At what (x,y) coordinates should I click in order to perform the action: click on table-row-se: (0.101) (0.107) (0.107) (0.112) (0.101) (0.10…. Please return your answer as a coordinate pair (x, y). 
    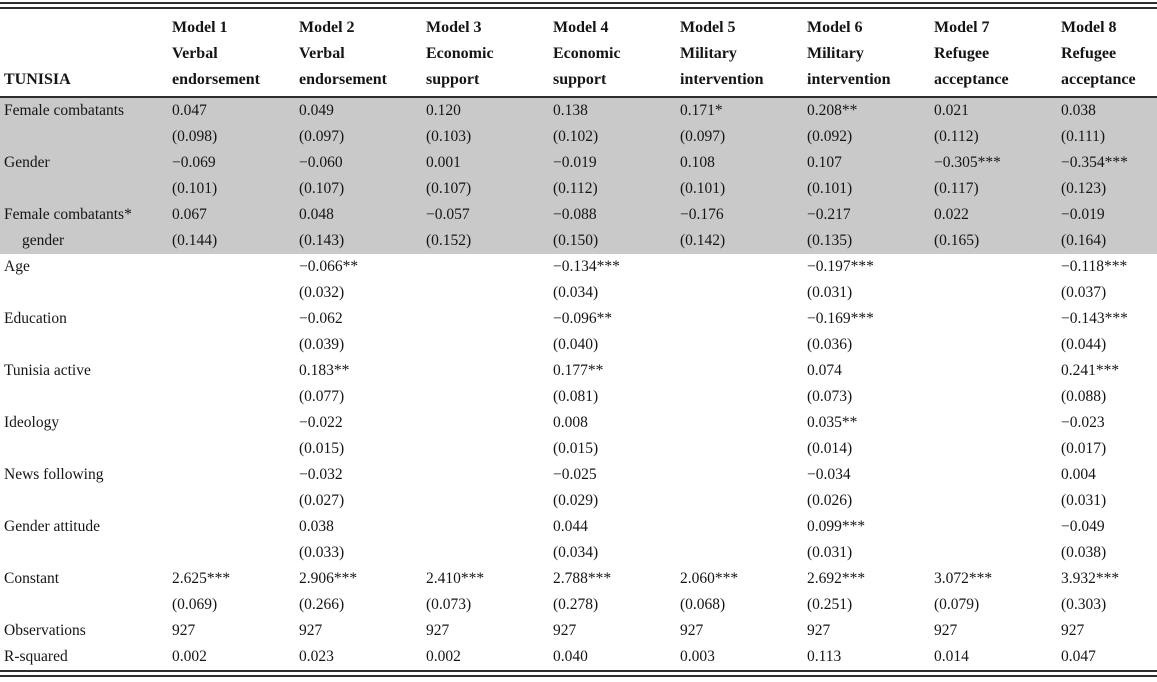
    Looking at the image, I should click on (578, 189).